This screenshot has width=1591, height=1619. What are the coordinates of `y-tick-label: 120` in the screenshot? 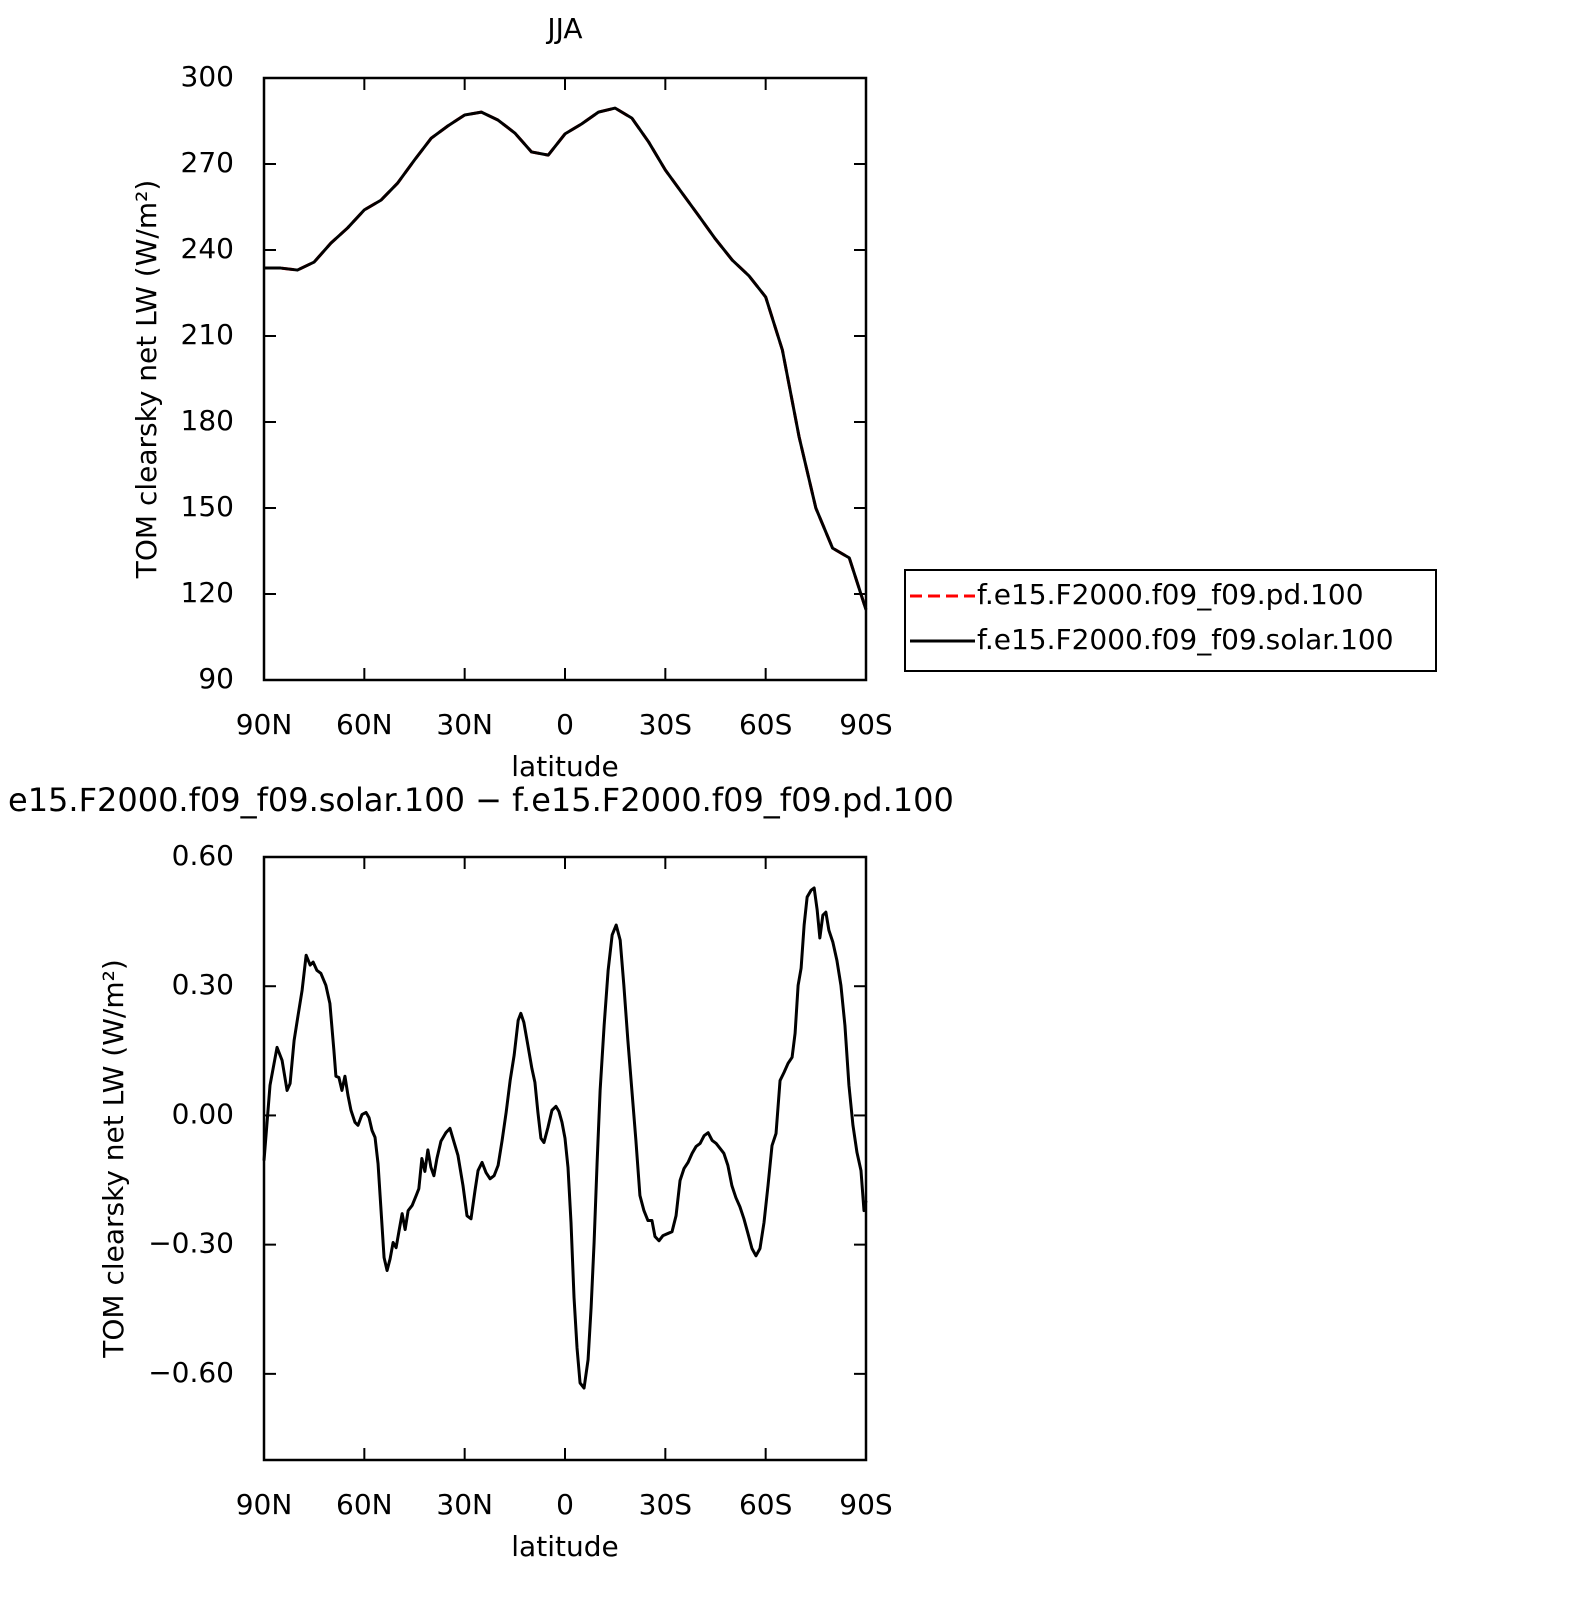 It's located at (207, 592).